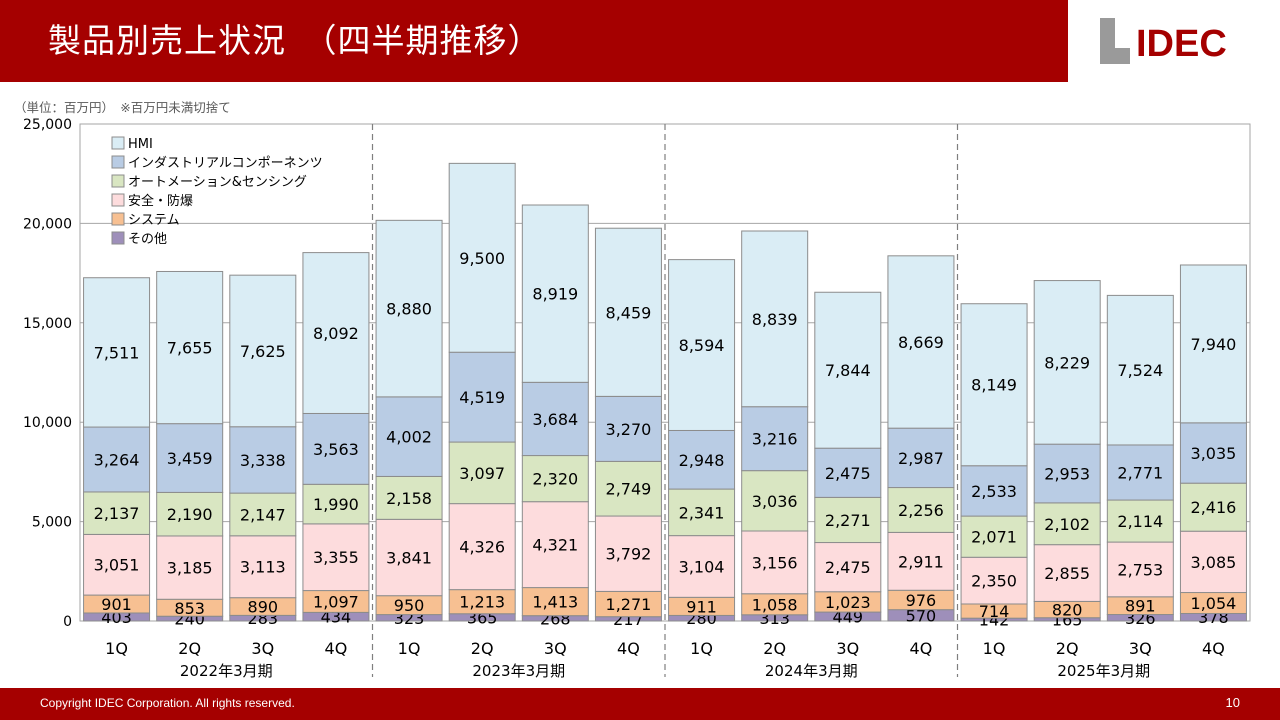 The image size is (1280, 720). Describe the element at coordinates (122, 107) in the screenshot. I see `unit-note: （単位：百万円） ※百万円未満切捨て` at that location.